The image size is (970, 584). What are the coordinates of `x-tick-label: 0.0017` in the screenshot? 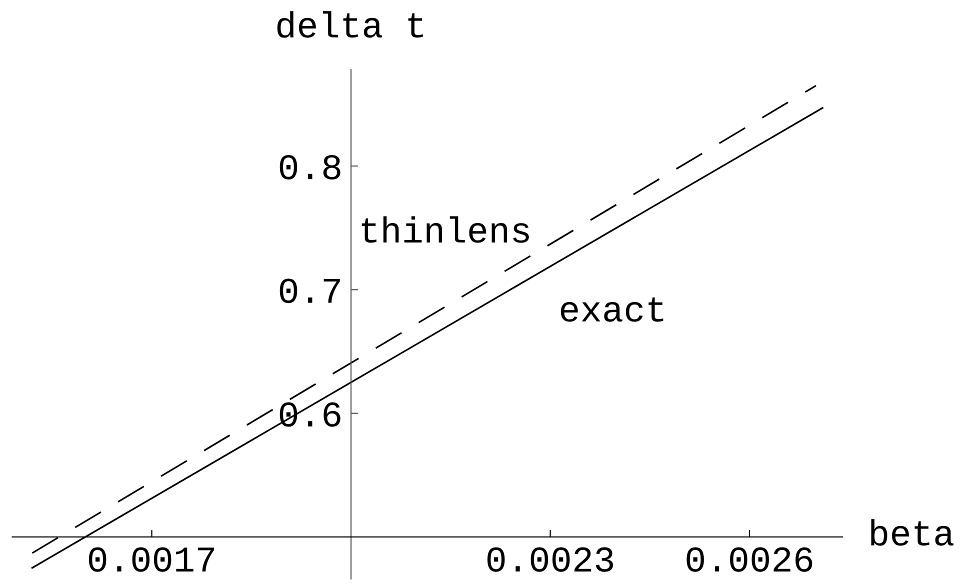 It's located at (151, 559).